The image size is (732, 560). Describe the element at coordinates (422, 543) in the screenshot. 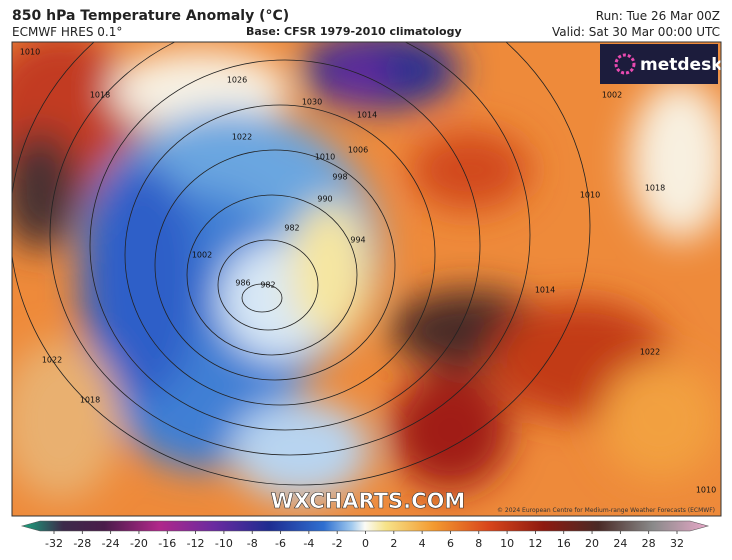

I see `colorbar-tick-label: 4` at that location.